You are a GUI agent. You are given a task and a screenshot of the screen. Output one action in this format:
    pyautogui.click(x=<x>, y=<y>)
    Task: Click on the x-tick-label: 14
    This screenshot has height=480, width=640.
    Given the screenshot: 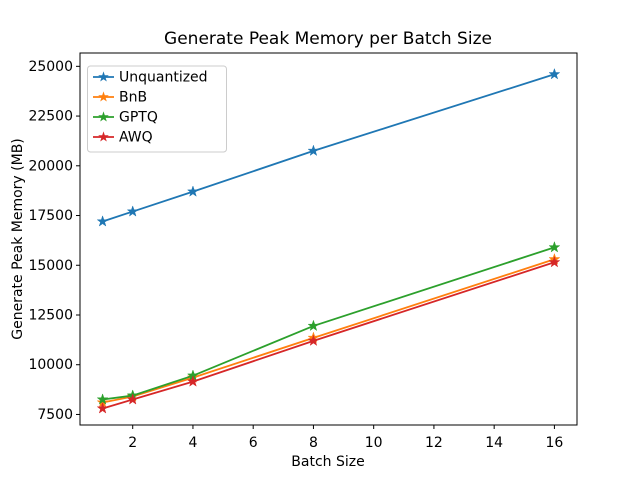 What is the action you would take?
    pyautogui.click(x=494, y=443)
    